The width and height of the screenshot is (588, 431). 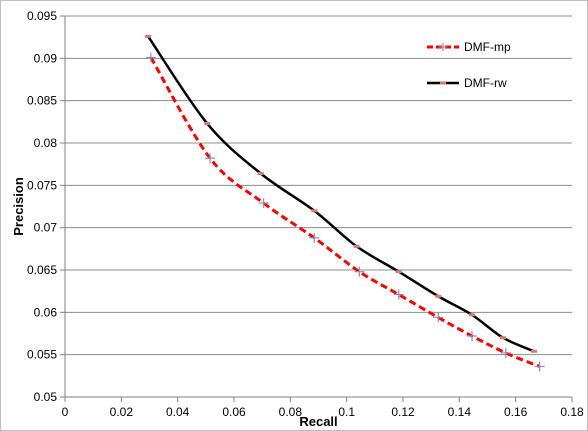 I want to click on y-tick-label: 0.08, so click(x=46, y=143).